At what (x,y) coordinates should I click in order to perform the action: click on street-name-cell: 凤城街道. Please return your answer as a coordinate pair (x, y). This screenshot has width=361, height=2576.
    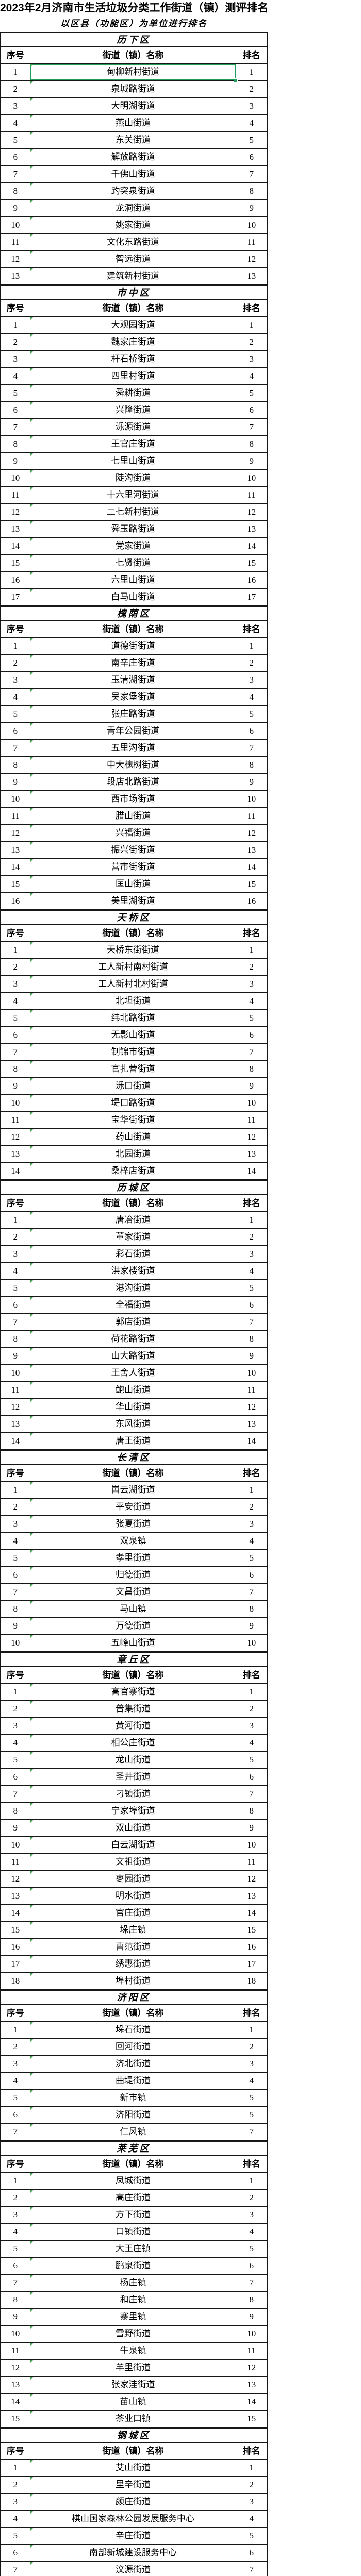
    Looking at the image, I should click on (133, 2181).